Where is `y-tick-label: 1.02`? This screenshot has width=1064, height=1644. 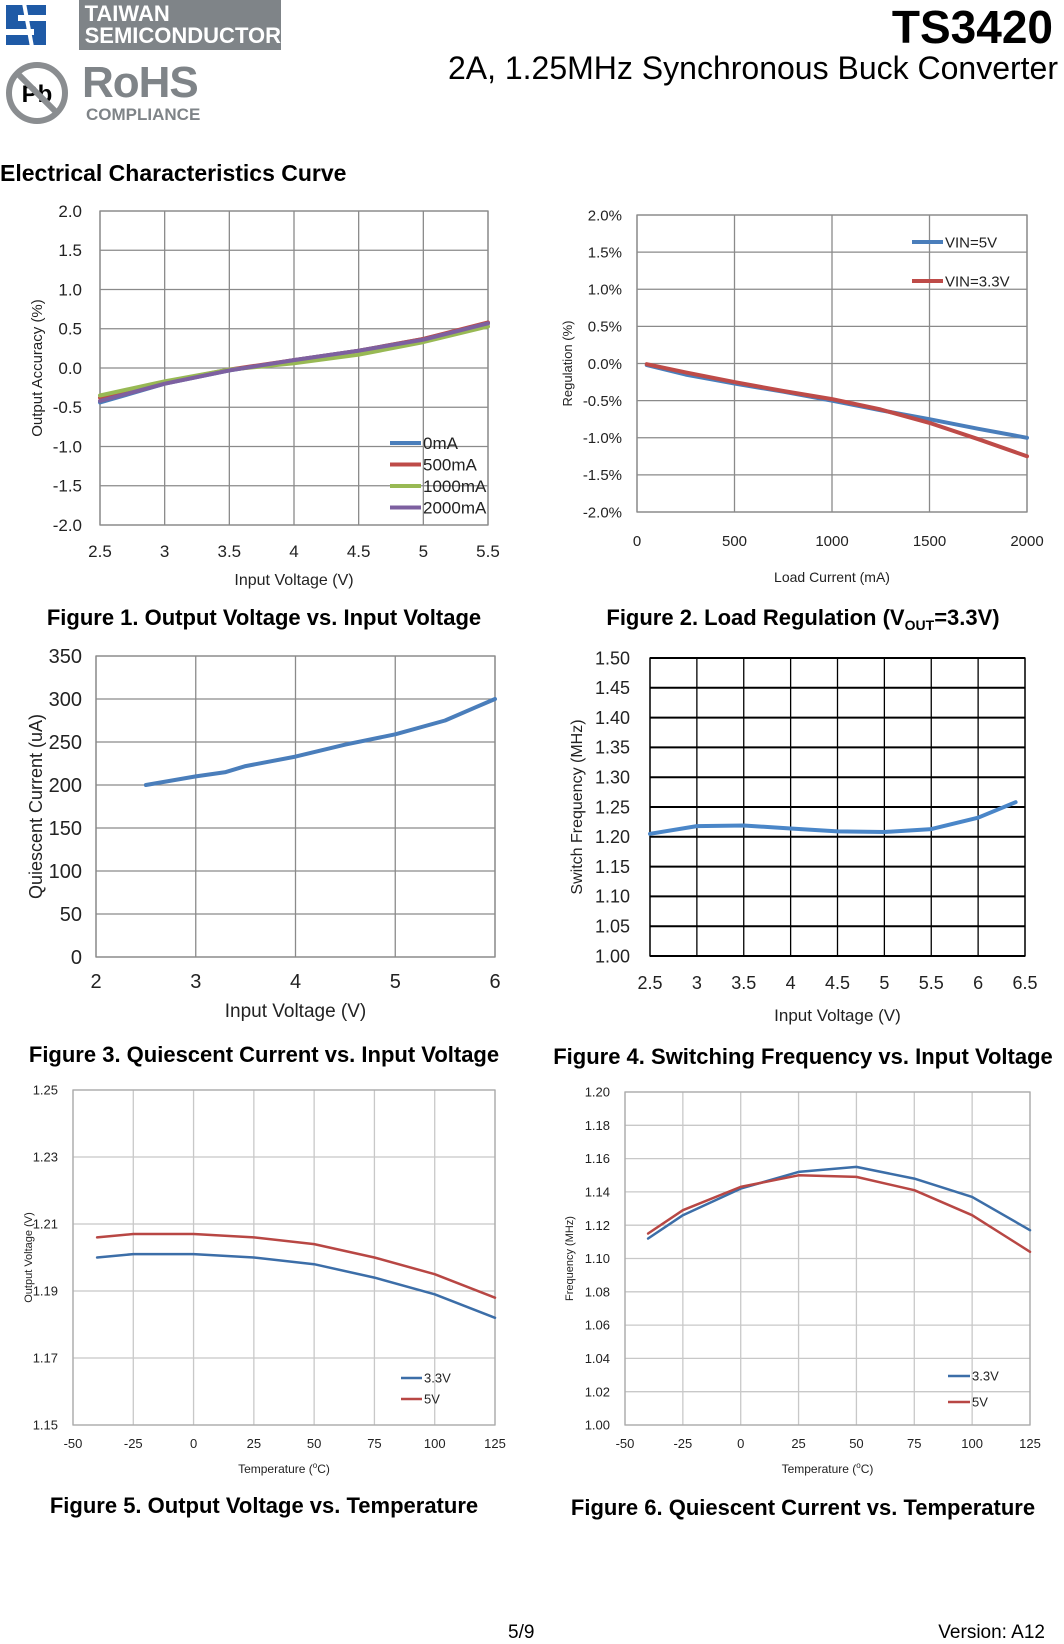
y-tick-label: 1.02 is located at coordinates (597, 1391).